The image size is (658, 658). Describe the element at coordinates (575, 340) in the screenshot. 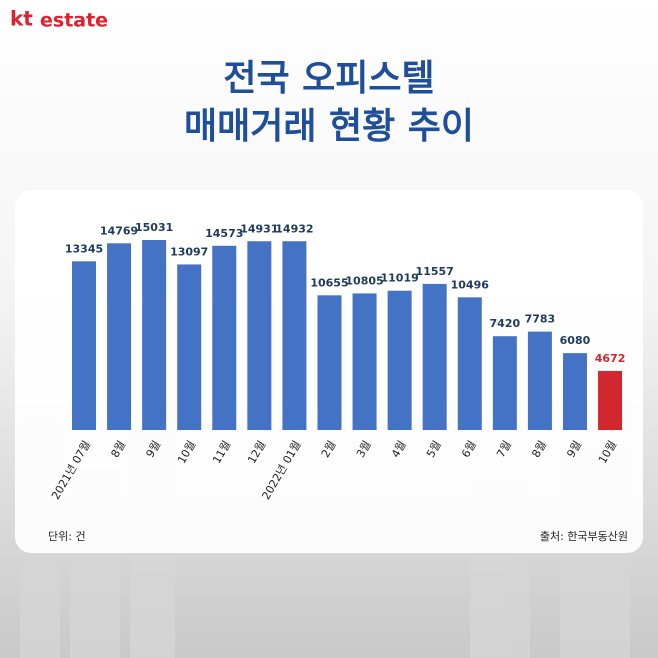

I see `value-label: 6080` at that location.